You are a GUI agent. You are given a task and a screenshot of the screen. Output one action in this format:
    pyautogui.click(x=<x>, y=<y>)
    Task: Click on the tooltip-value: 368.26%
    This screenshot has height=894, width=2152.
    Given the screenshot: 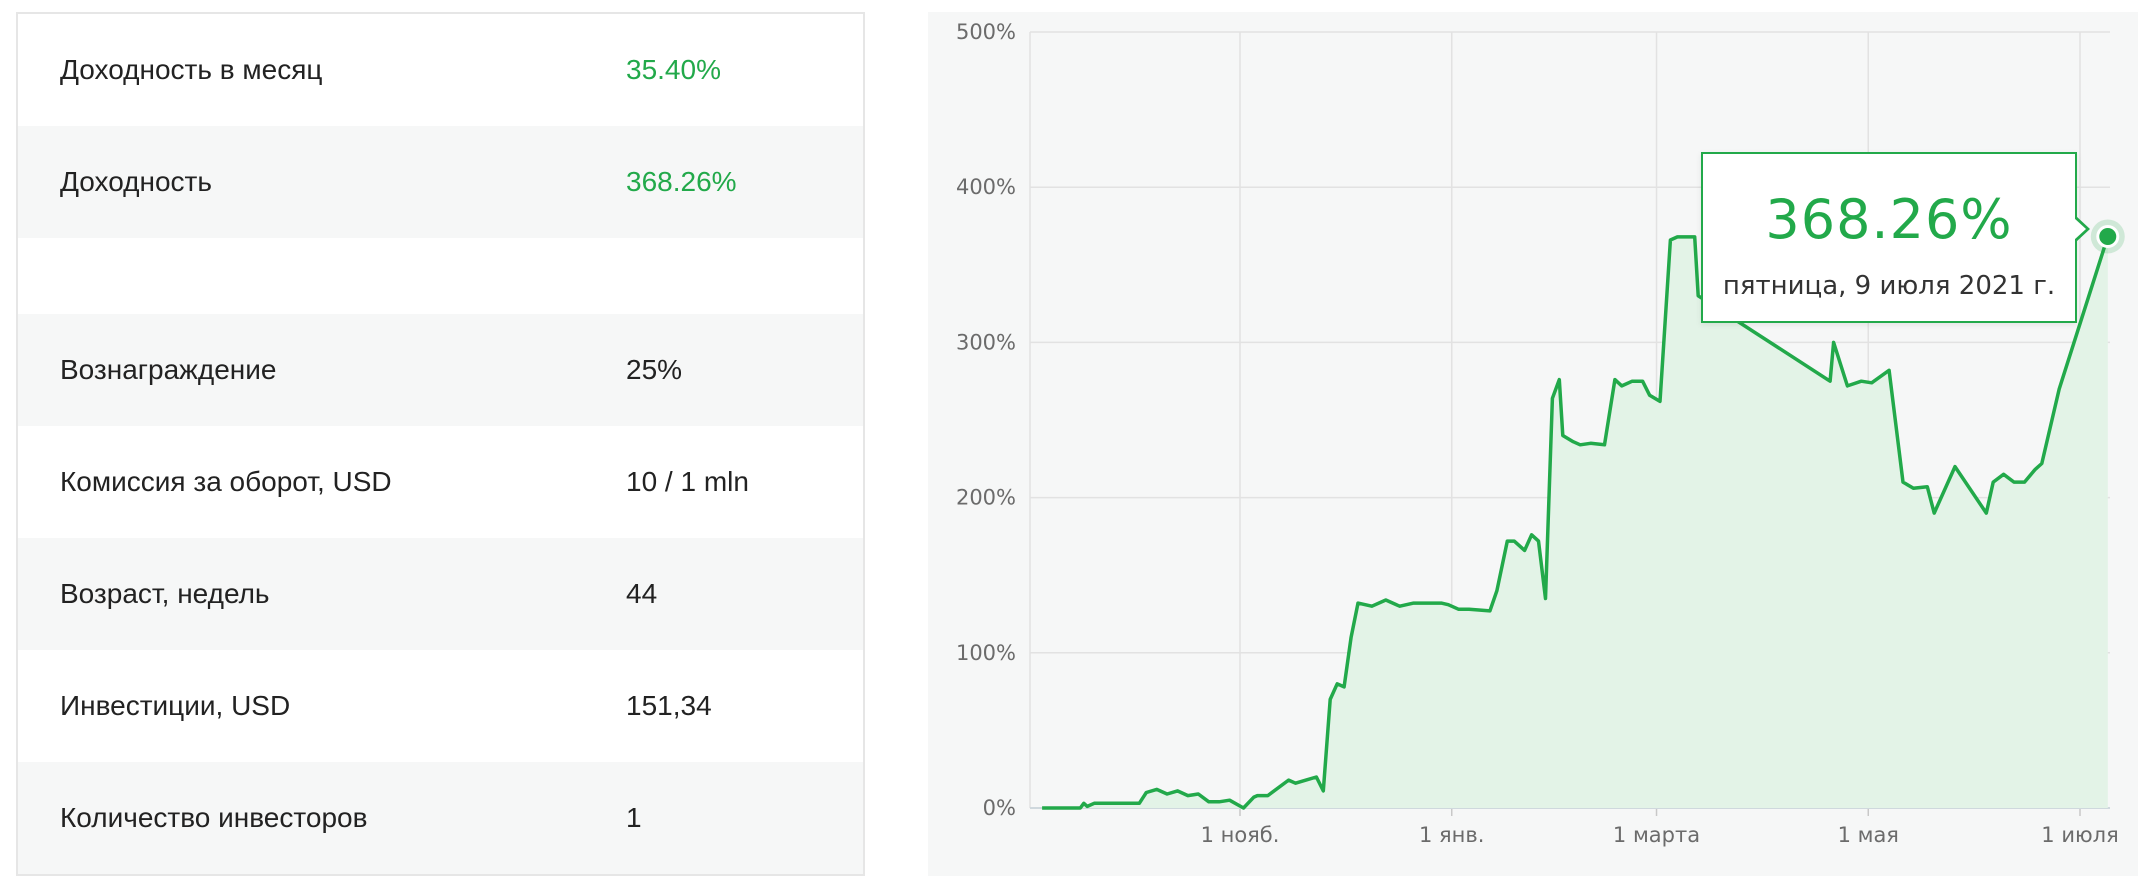 What is the action you would take?
    pyautogui.click(x=1889, y=219)
    